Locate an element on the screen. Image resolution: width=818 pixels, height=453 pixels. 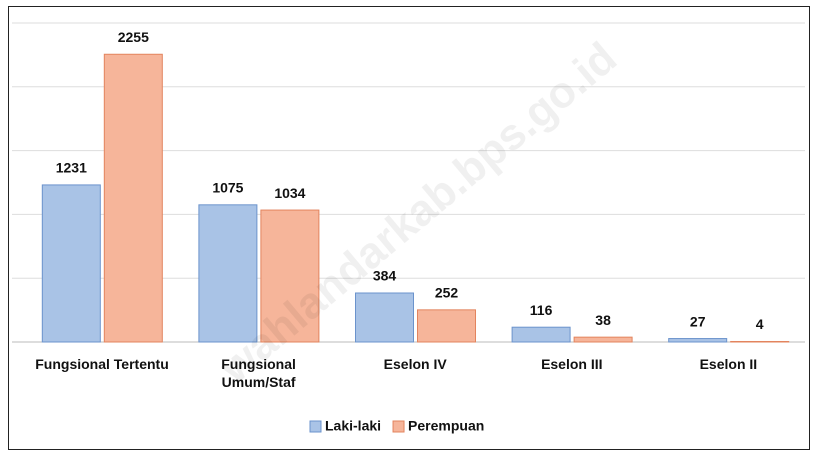
data-label: 384 is located at coordinates (385, 276).